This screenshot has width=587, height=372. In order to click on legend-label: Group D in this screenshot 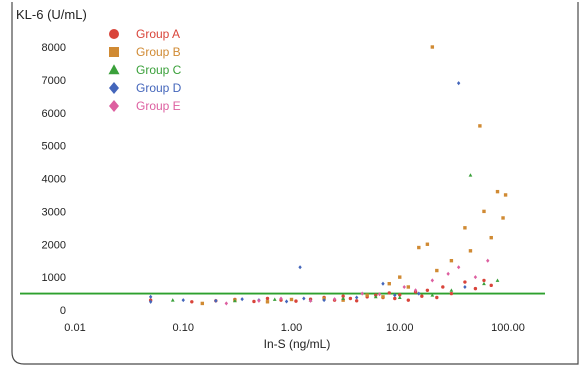, I will do `click(159, 88)`.